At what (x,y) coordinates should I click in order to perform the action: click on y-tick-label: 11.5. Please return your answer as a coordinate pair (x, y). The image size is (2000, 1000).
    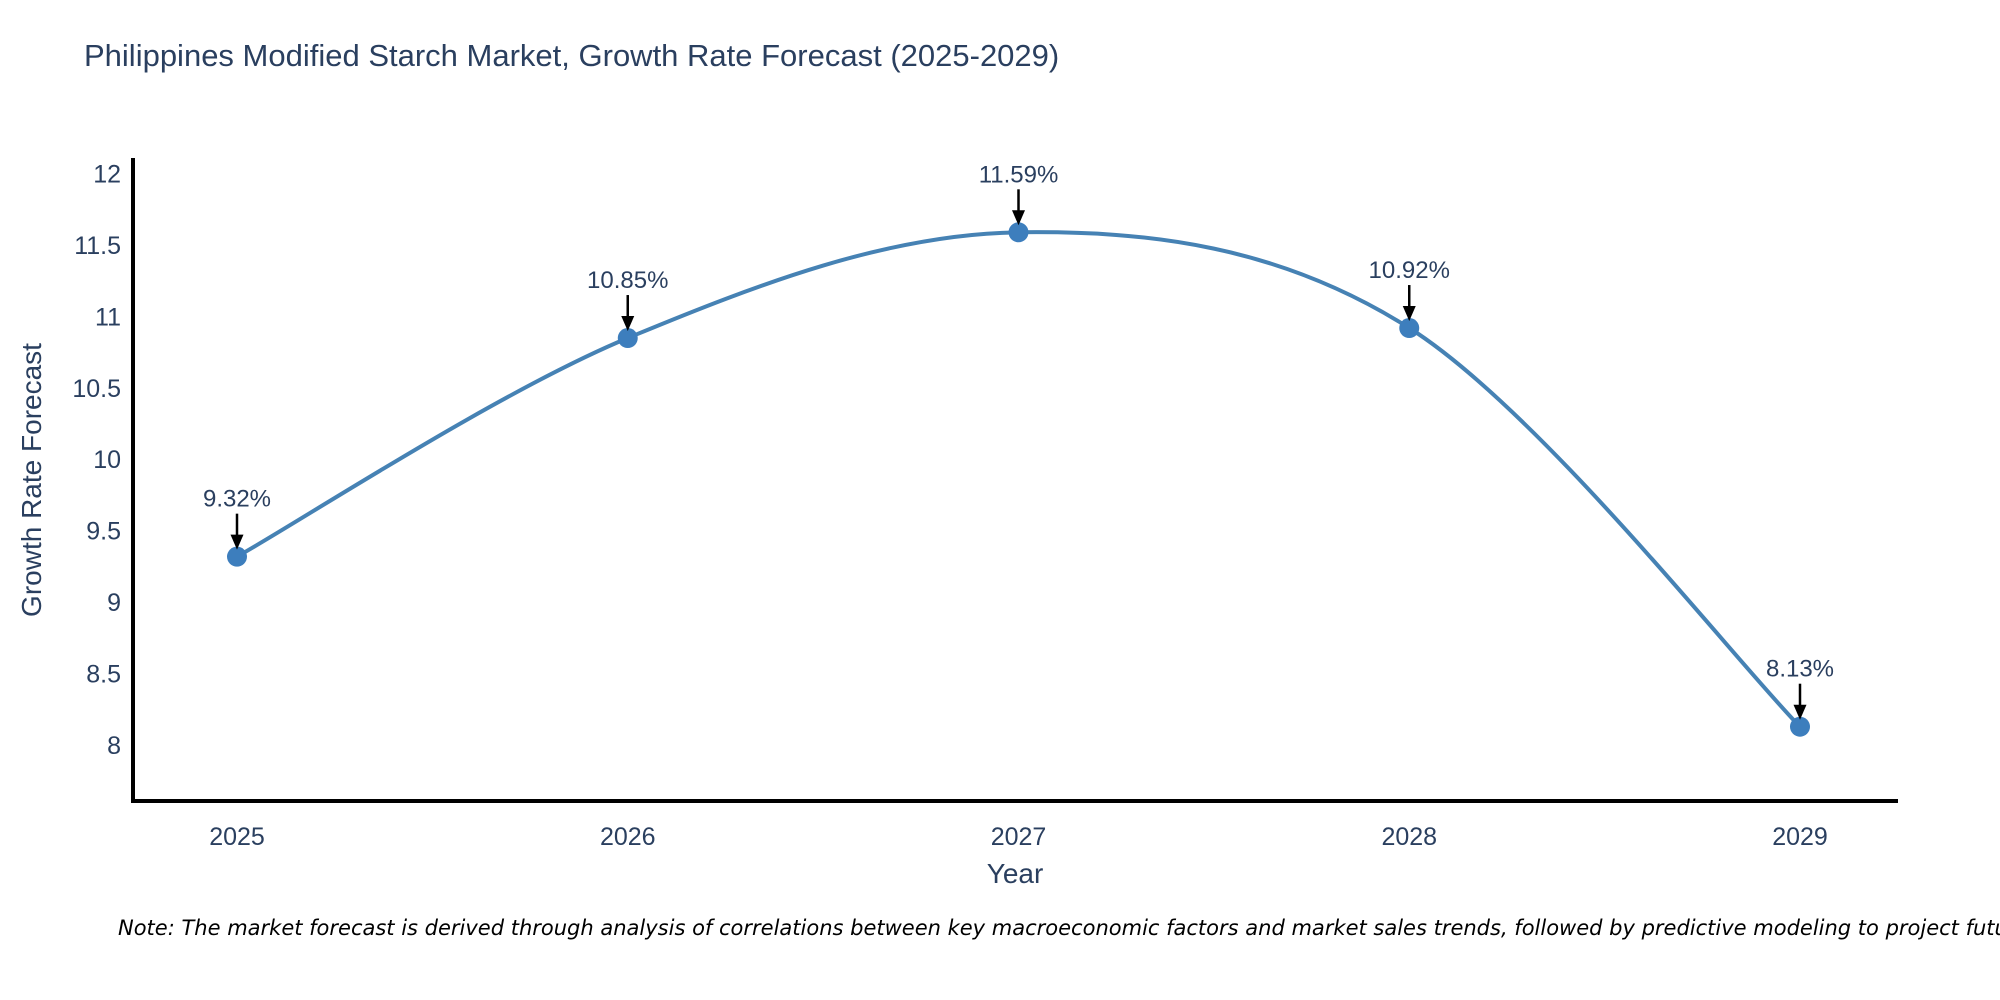
    Looking at the image, I should click on (97, 246).